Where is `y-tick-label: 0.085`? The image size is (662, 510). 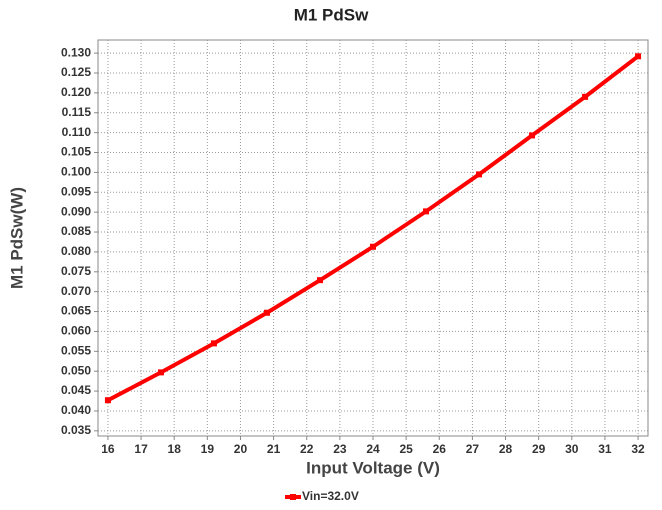 y-tick-label: 0.085 is located at coordinates (76, 231).